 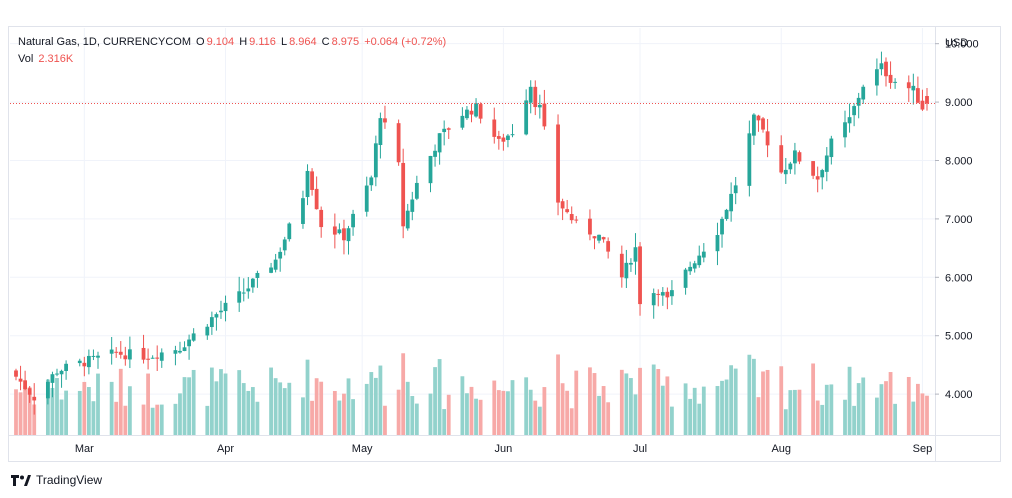 What do you see at coordinates (959, 278) in the screenshot?
I see `y-tick-label: 6.000` at bounding box center [959, 278].